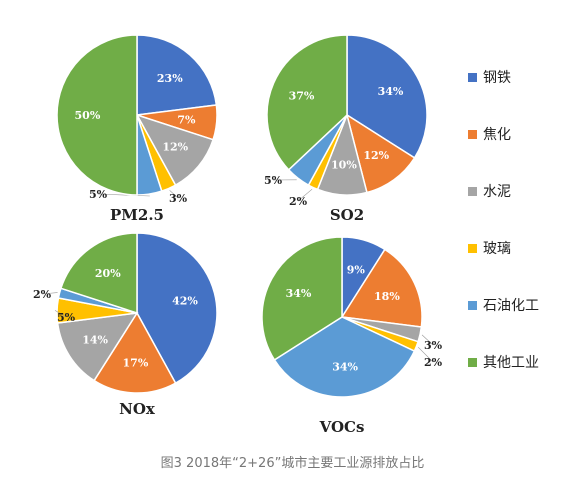  I want to click on legend-item-5: 其他工业, so click(503, 363).